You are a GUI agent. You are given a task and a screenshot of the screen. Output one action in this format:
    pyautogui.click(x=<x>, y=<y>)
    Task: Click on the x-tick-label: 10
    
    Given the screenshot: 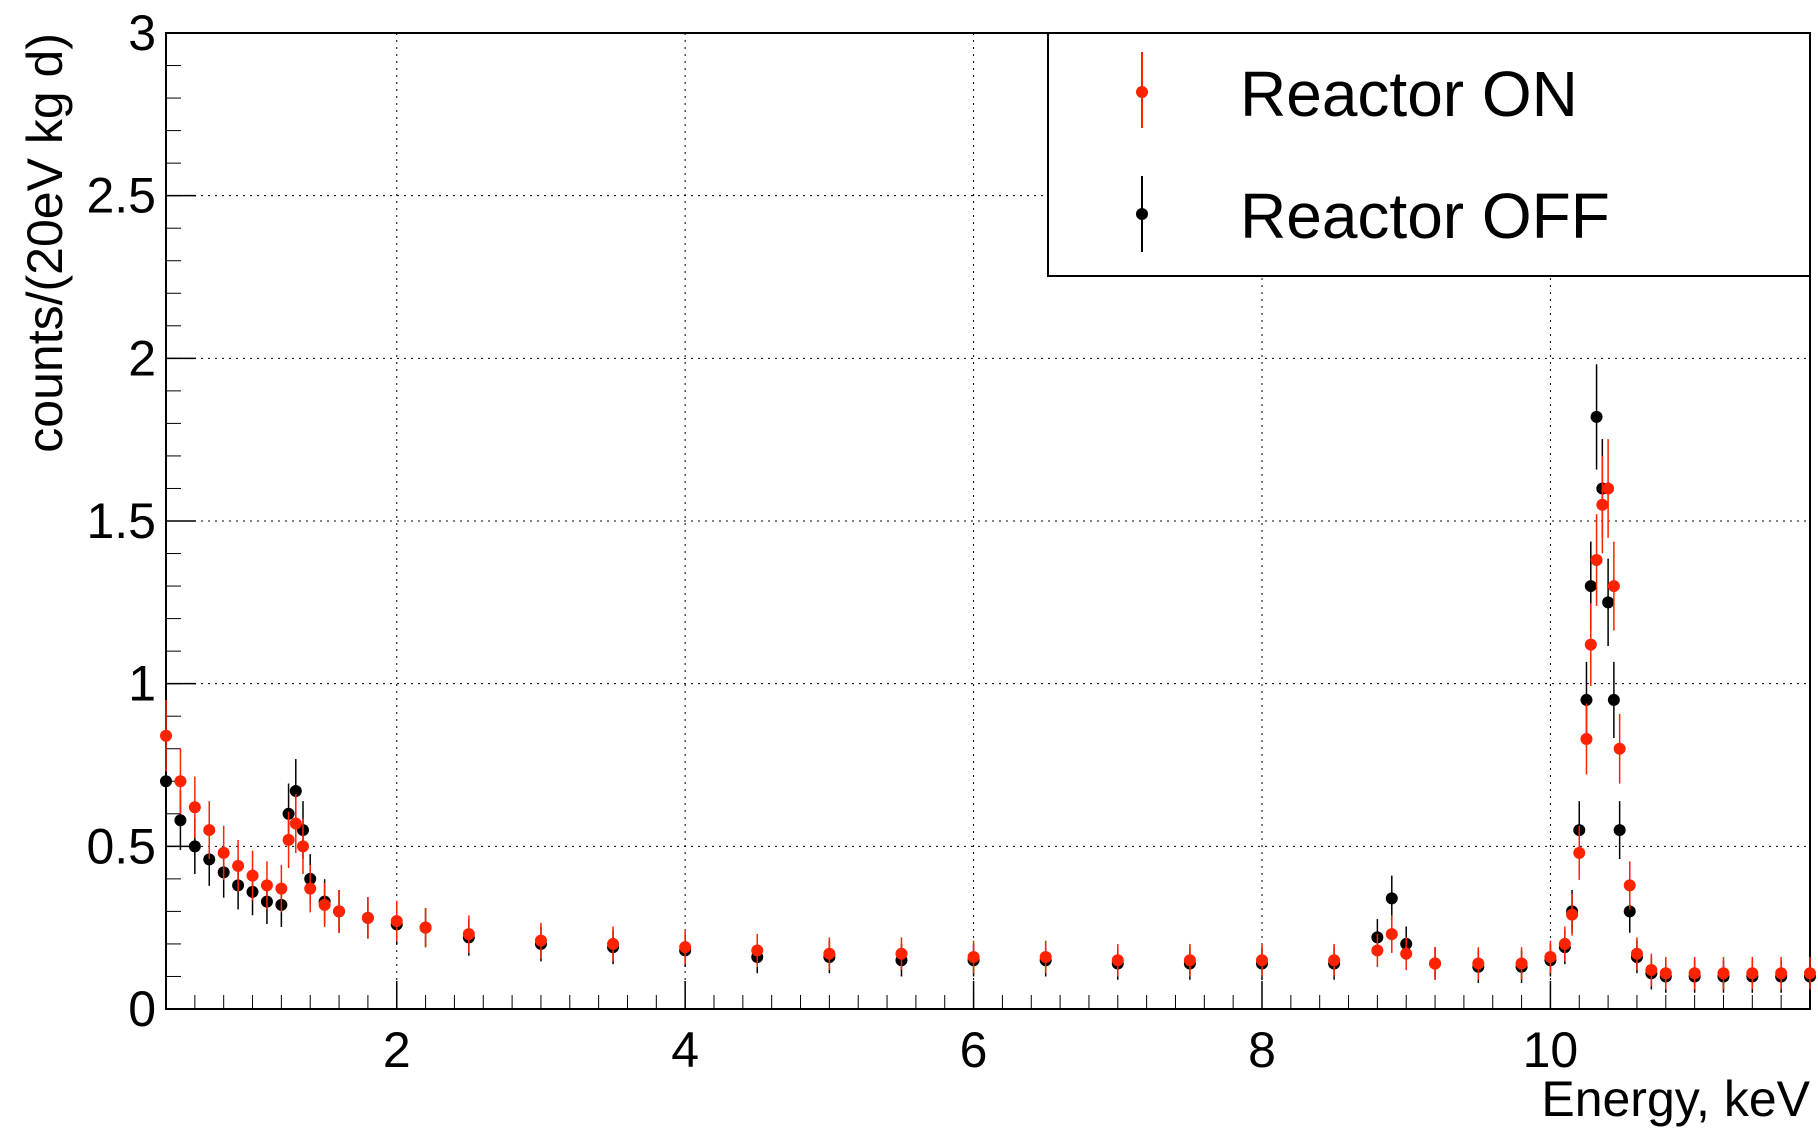 What is the action you would take?
    pyautogui.click(x=1551, y=1050)
    